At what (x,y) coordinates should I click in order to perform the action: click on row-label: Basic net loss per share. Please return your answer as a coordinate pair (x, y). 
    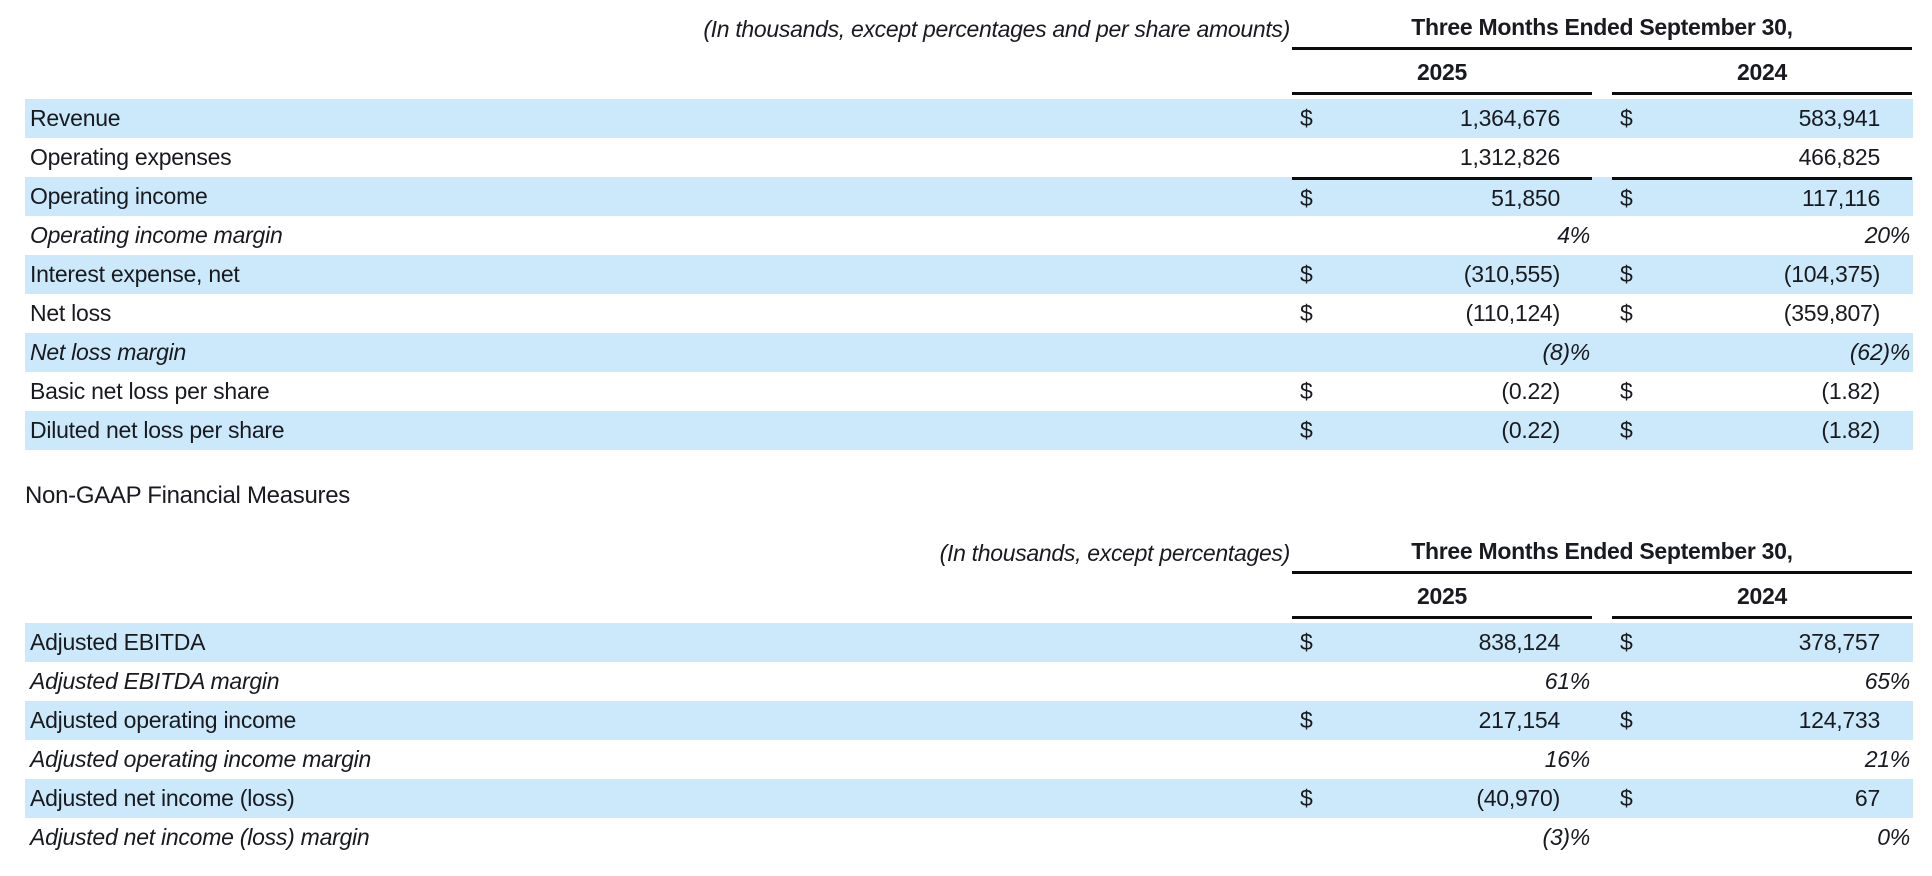
    Looking at the image, I should click on (150, 391).